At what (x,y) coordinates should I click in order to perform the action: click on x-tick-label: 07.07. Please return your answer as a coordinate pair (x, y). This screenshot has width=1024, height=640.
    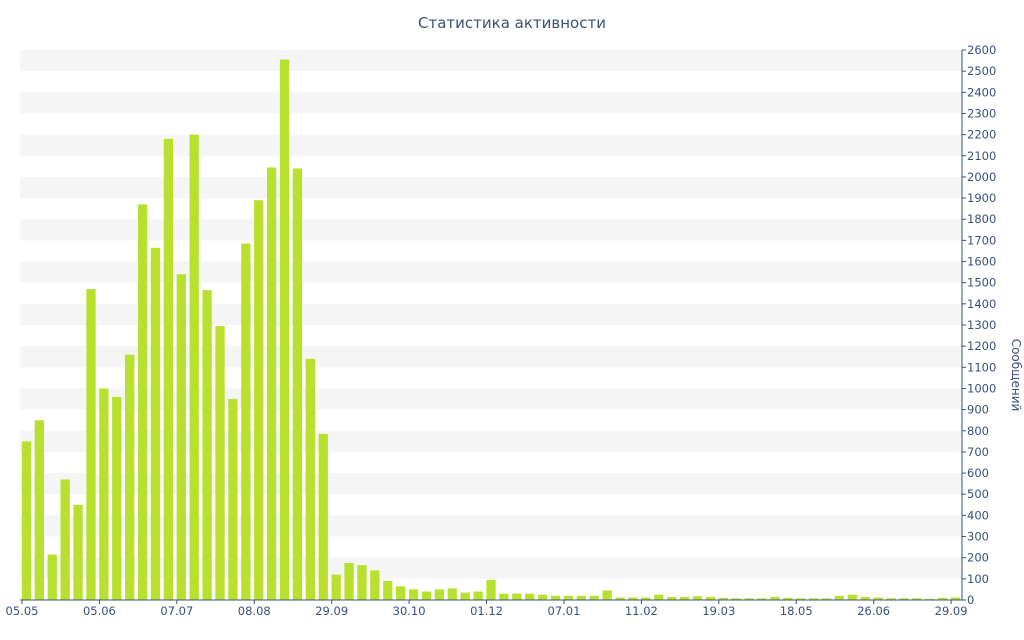
    Looking at the image, I should click on (176, 611).